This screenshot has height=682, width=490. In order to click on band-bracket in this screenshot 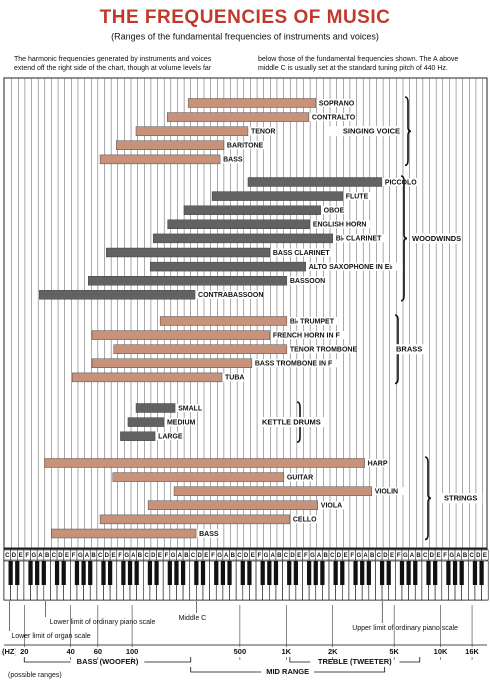, I will do `click(288, 670)`.